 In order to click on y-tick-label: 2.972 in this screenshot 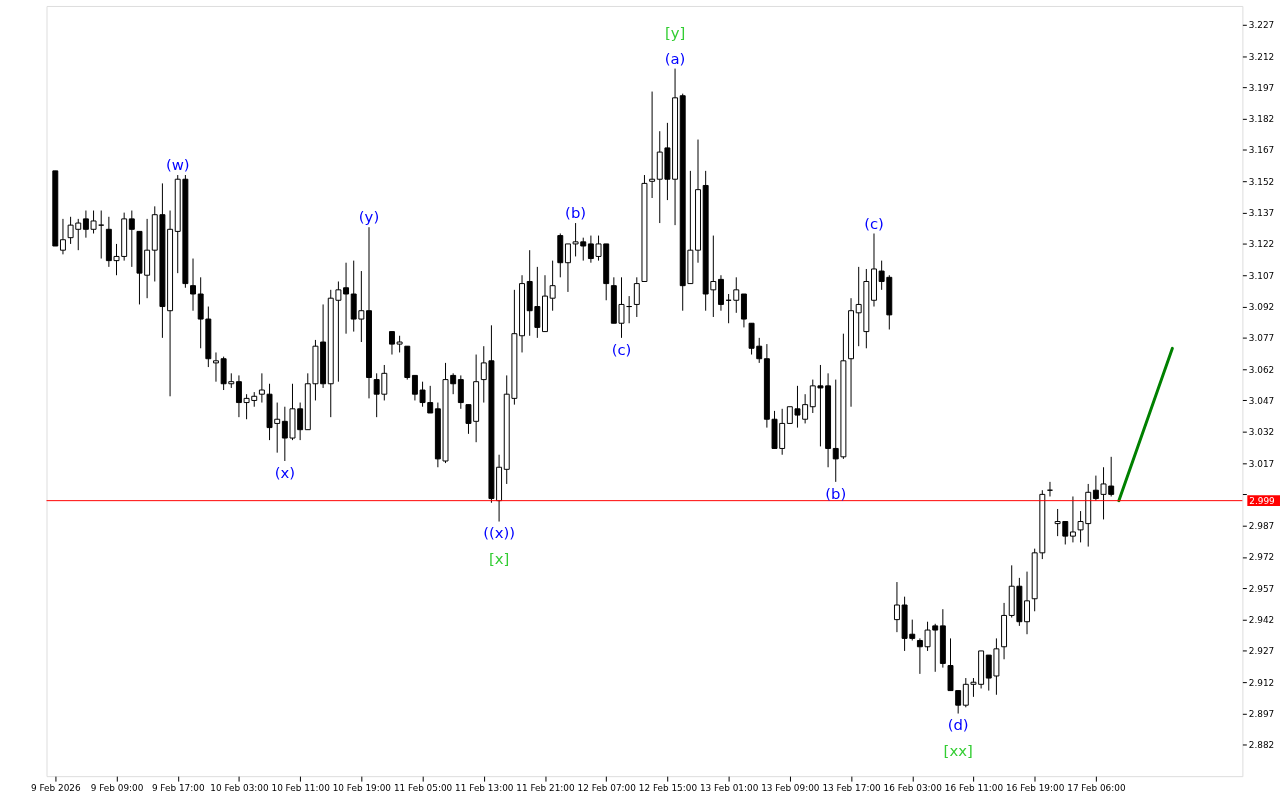, I will do `click(1261, 557)`.